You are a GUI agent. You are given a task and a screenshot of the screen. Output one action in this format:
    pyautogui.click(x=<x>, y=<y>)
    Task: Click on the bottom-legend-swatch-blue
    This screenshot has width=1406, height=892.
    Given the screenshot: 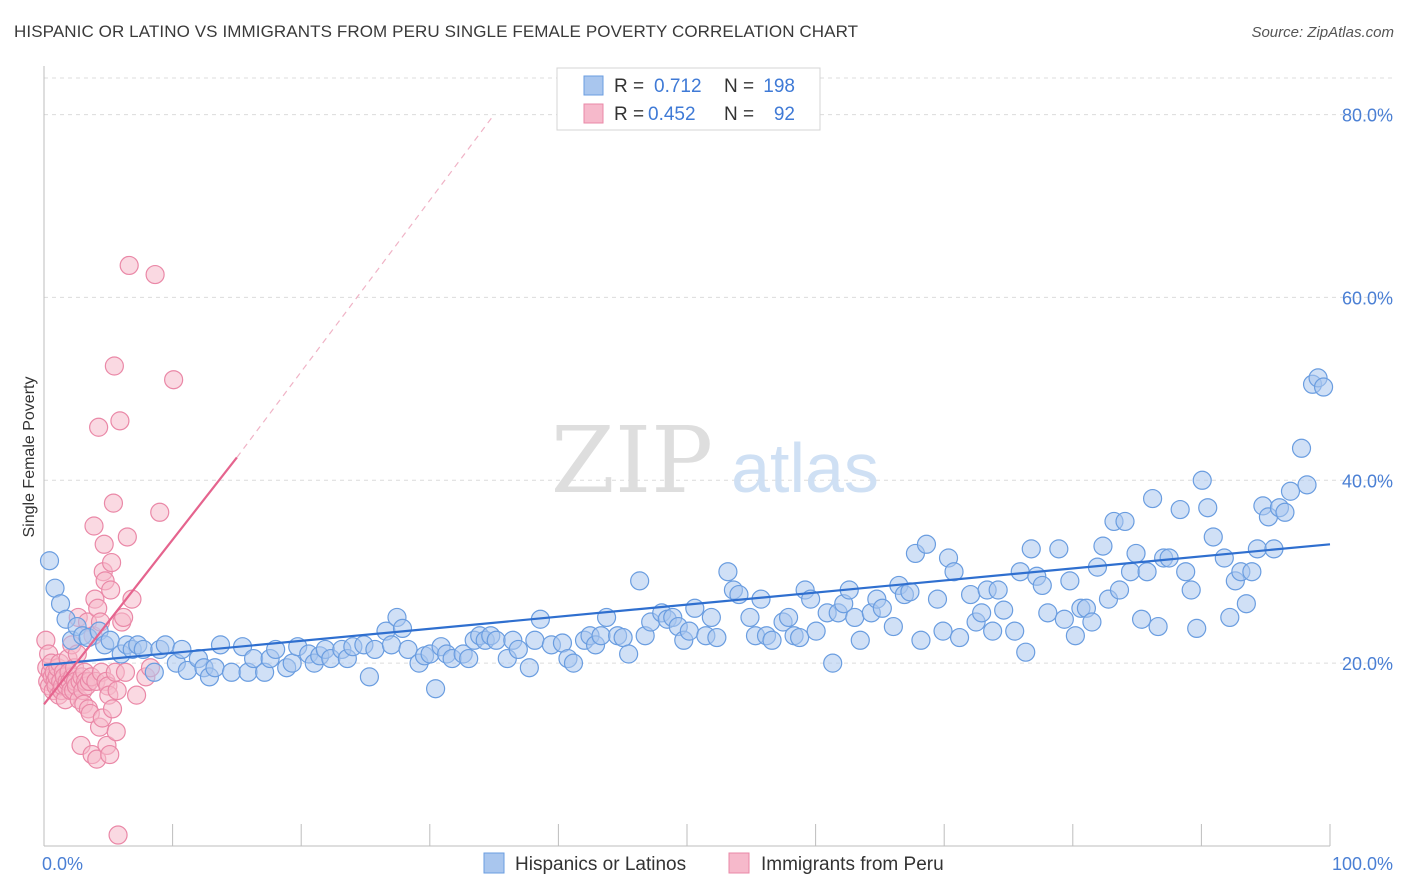 What is the action you would take?
    pyautogui.click(x=494, y=863)
    